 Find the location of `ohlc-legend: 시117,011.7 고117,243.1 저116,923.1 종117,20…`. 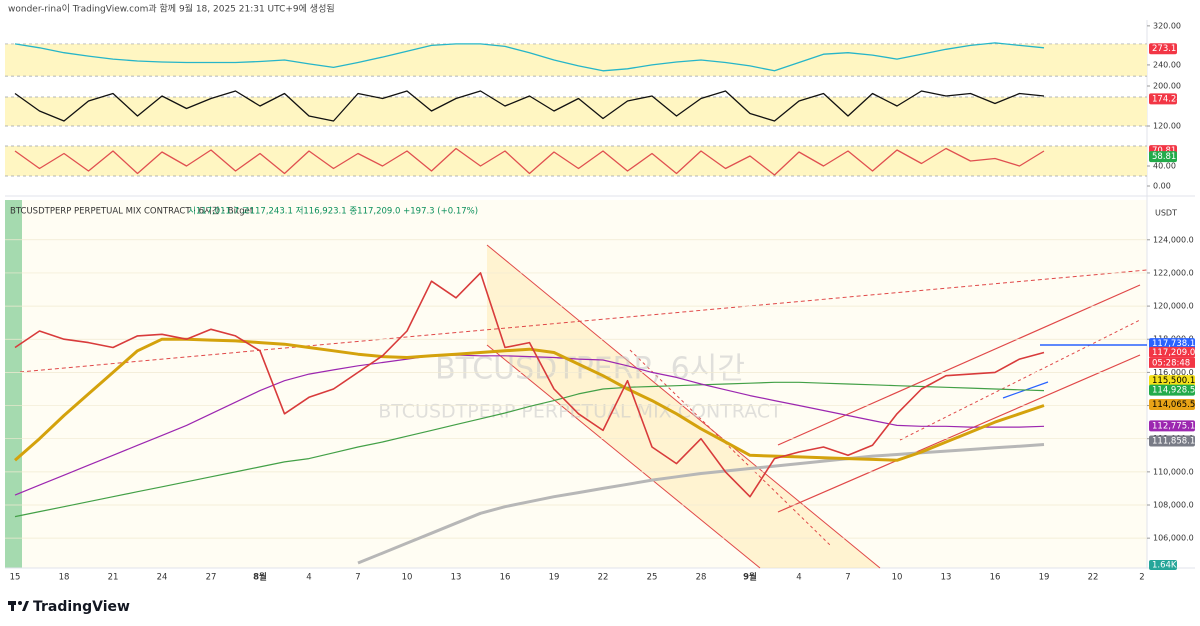

ohlc-legend: 시117,011.7 고117,243.1 저116,923.1 종117,20… is located at coordinates (333, 212).